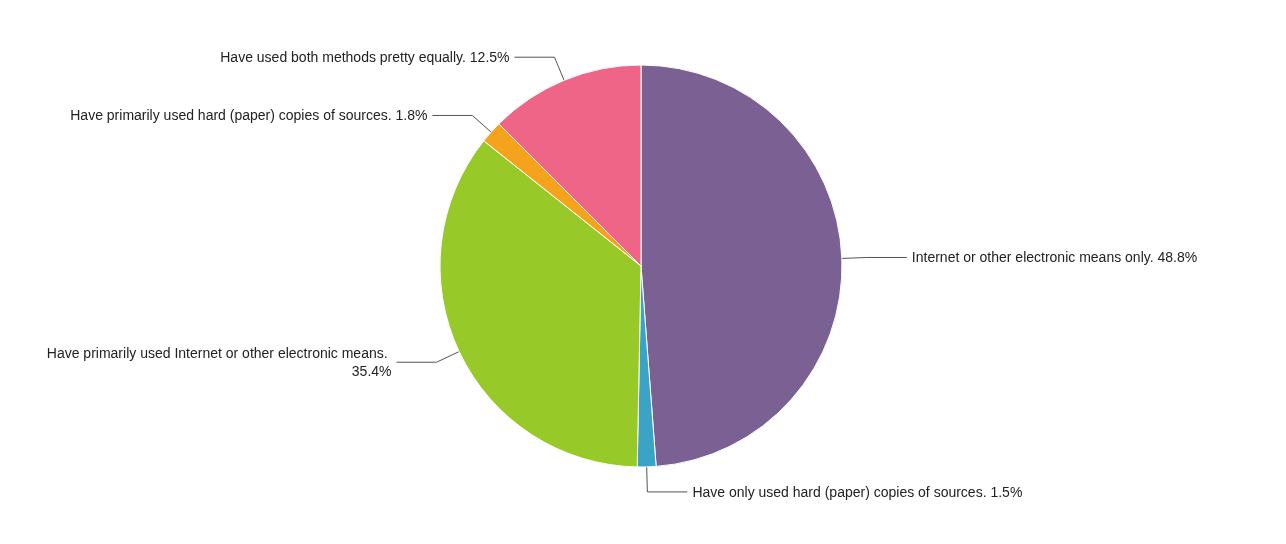  Describe the element at coordinates (371, 371) in the screenshot. I see `data-label: 35.4%` at that location.